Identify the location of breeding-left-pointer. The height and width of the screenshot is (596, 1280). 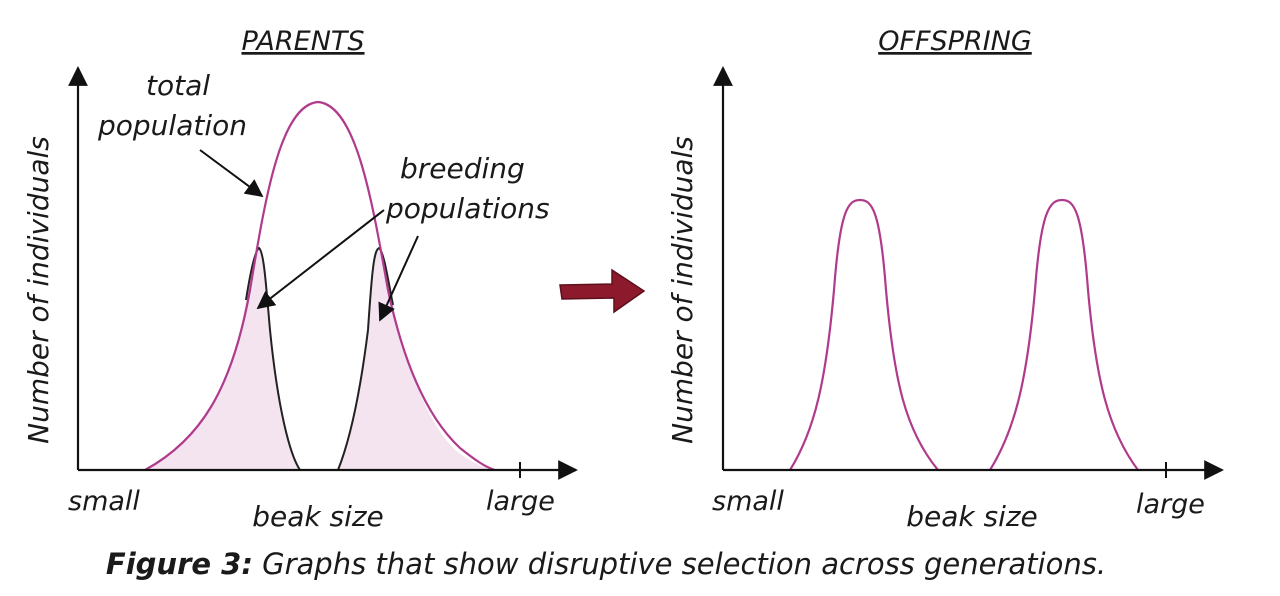
(320, 259).